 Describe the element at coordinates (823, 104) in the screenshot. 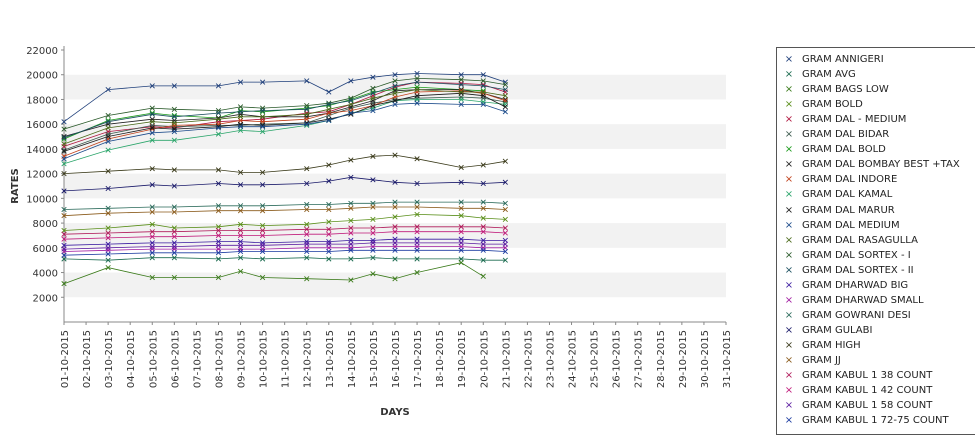

I see `legend-item: × GRAM BOLD` at that location.